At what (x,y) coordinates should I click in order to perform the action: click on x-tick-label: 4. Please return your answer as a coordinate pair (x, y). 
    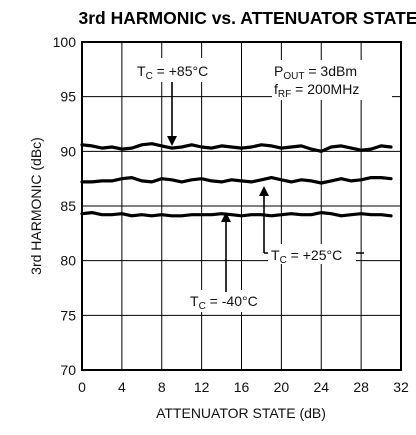
    Looking at the image, I should click on (122, 387).